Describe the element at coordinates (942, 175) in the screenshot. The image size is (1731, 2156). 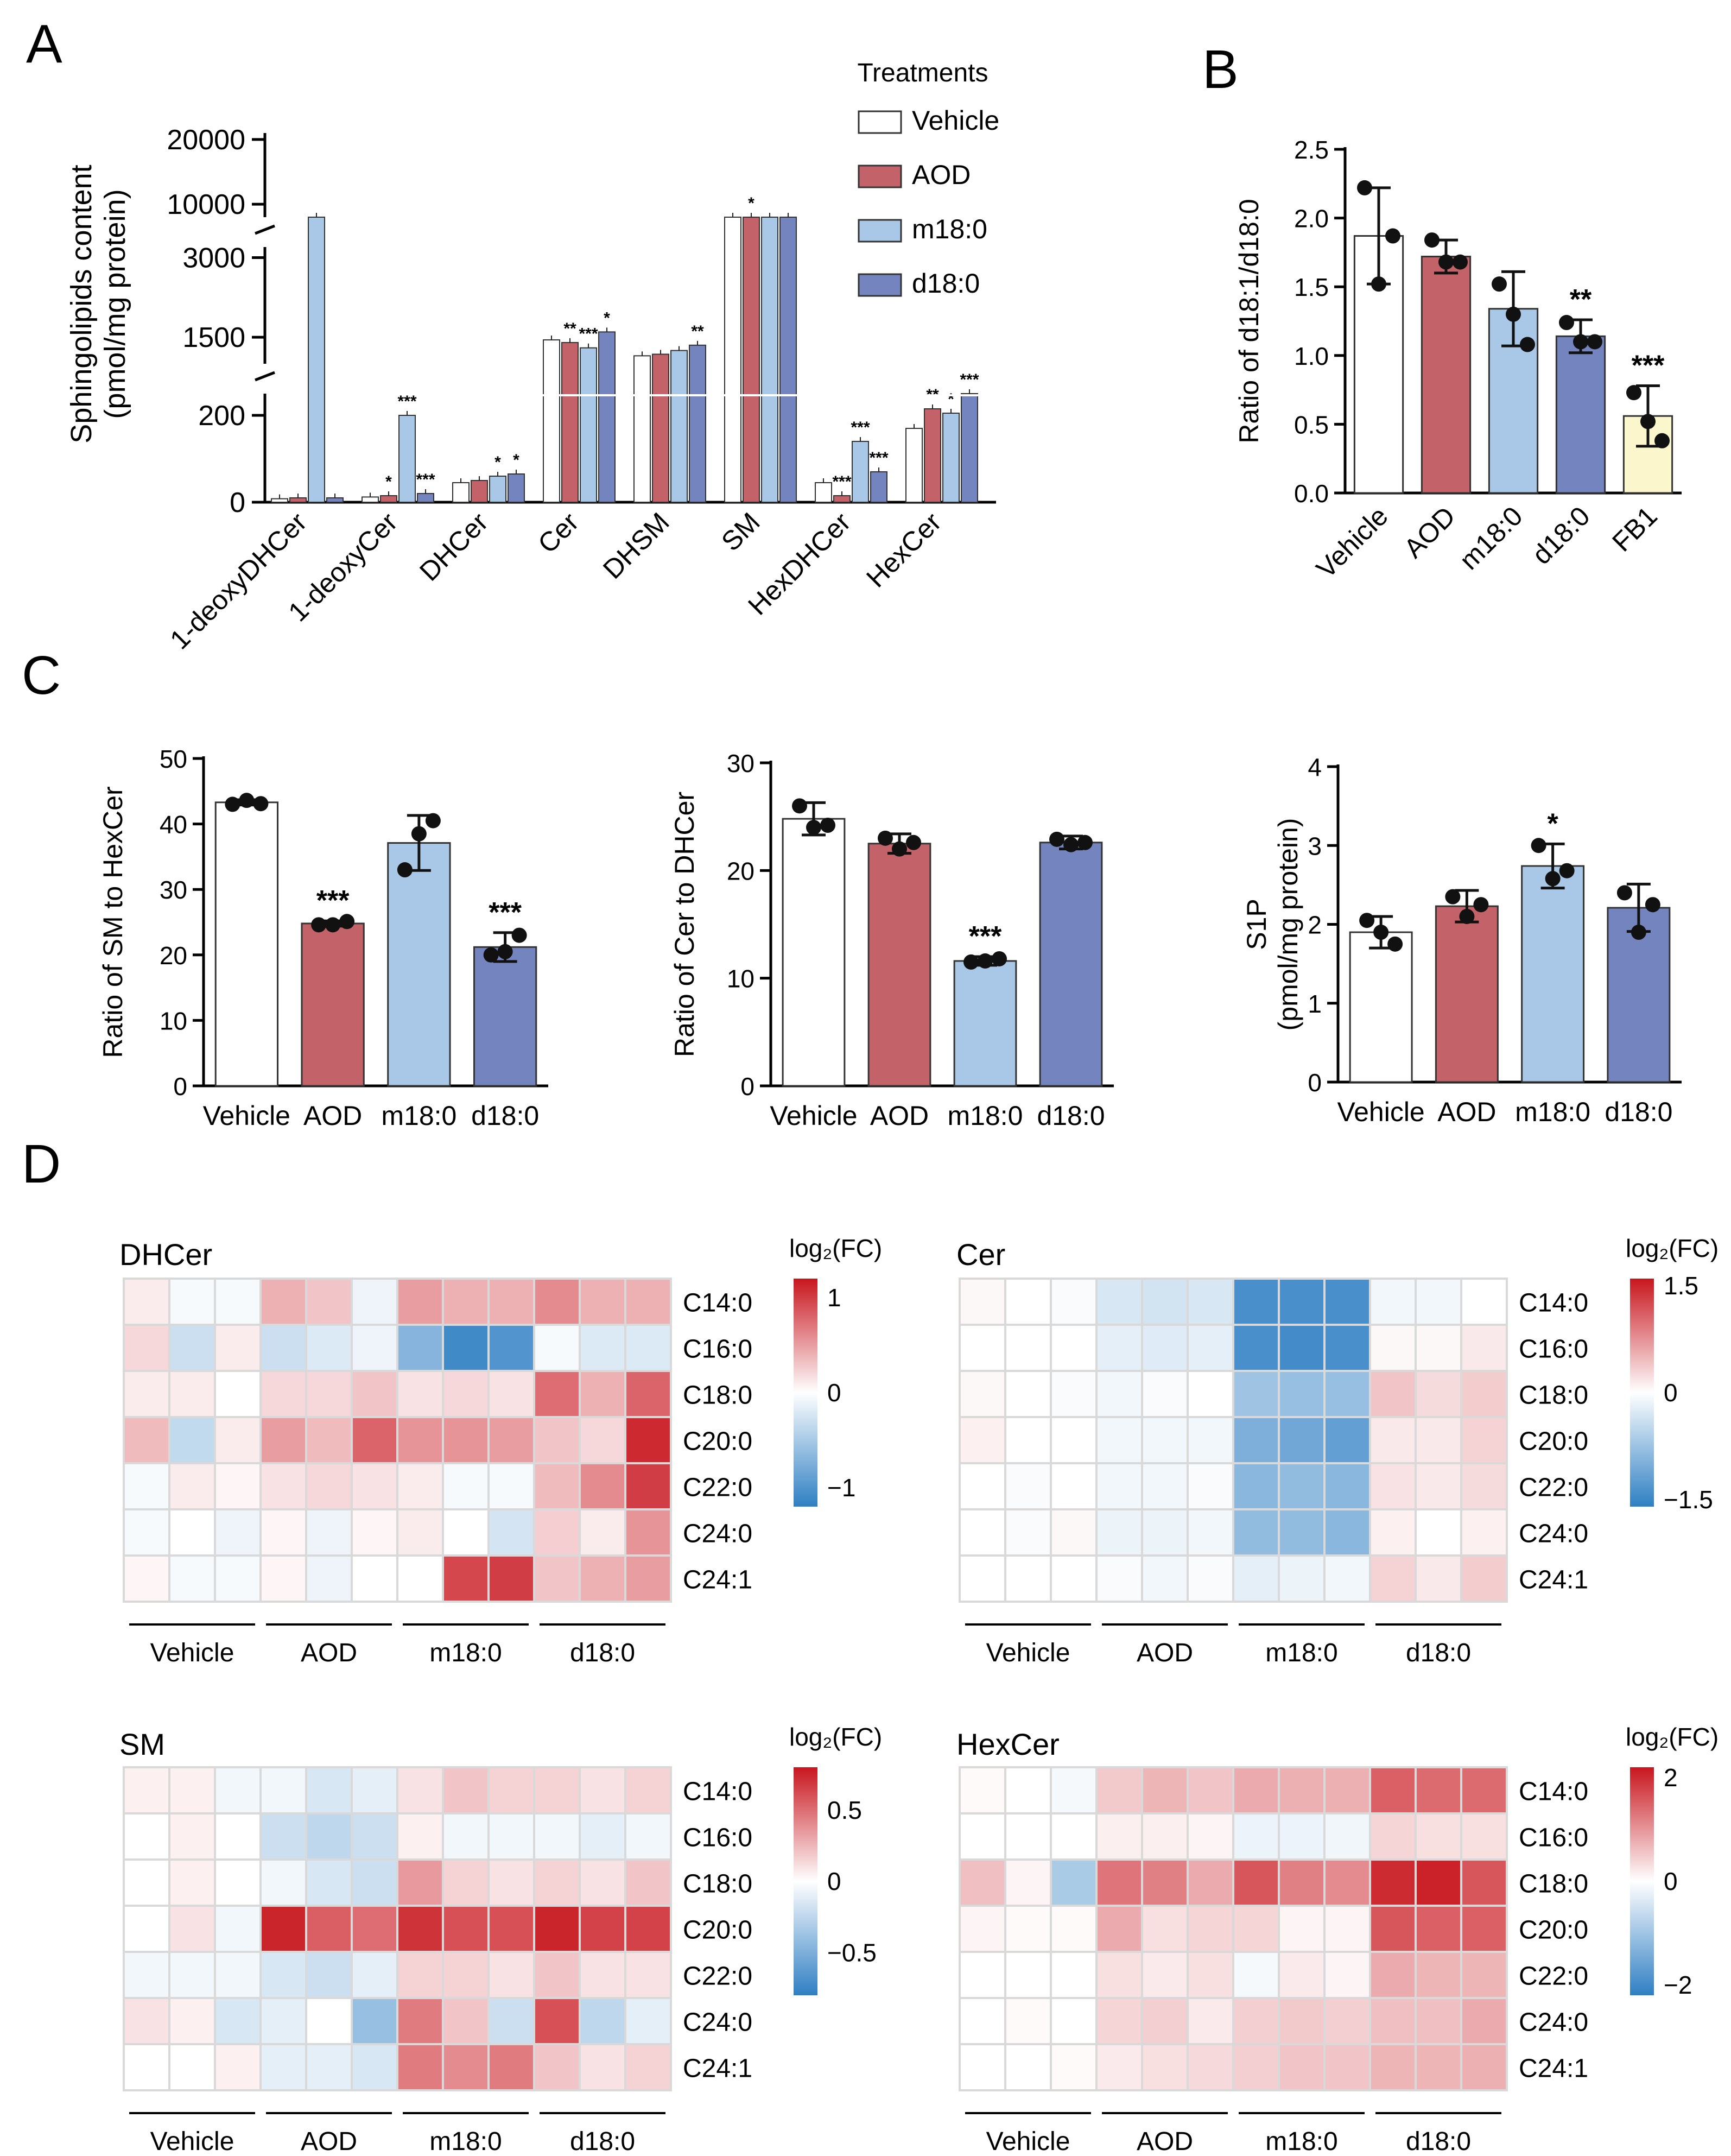
I see `legend-label: AOD` at that location.